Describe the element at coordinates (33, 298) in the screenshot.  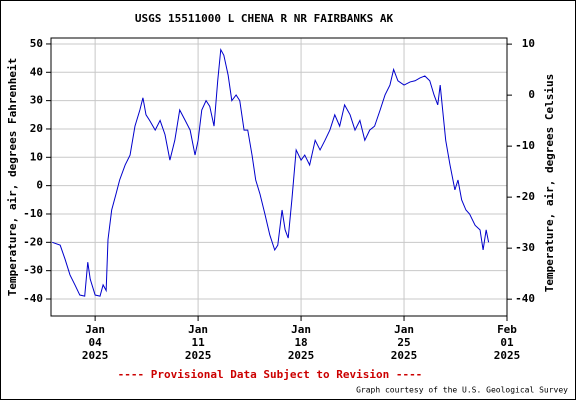
I see `y-tick-label: -40` at that location.